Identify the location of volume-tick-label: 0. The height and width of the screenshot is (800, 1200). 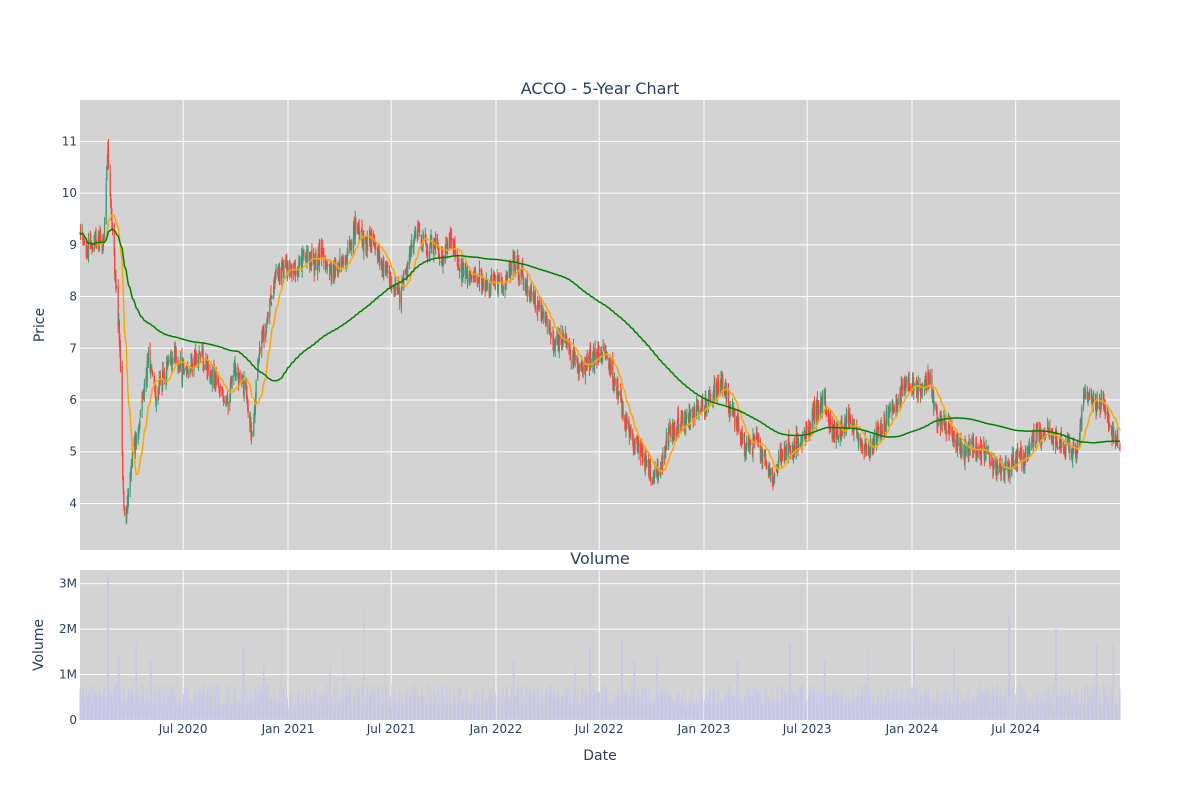
(73, 720).